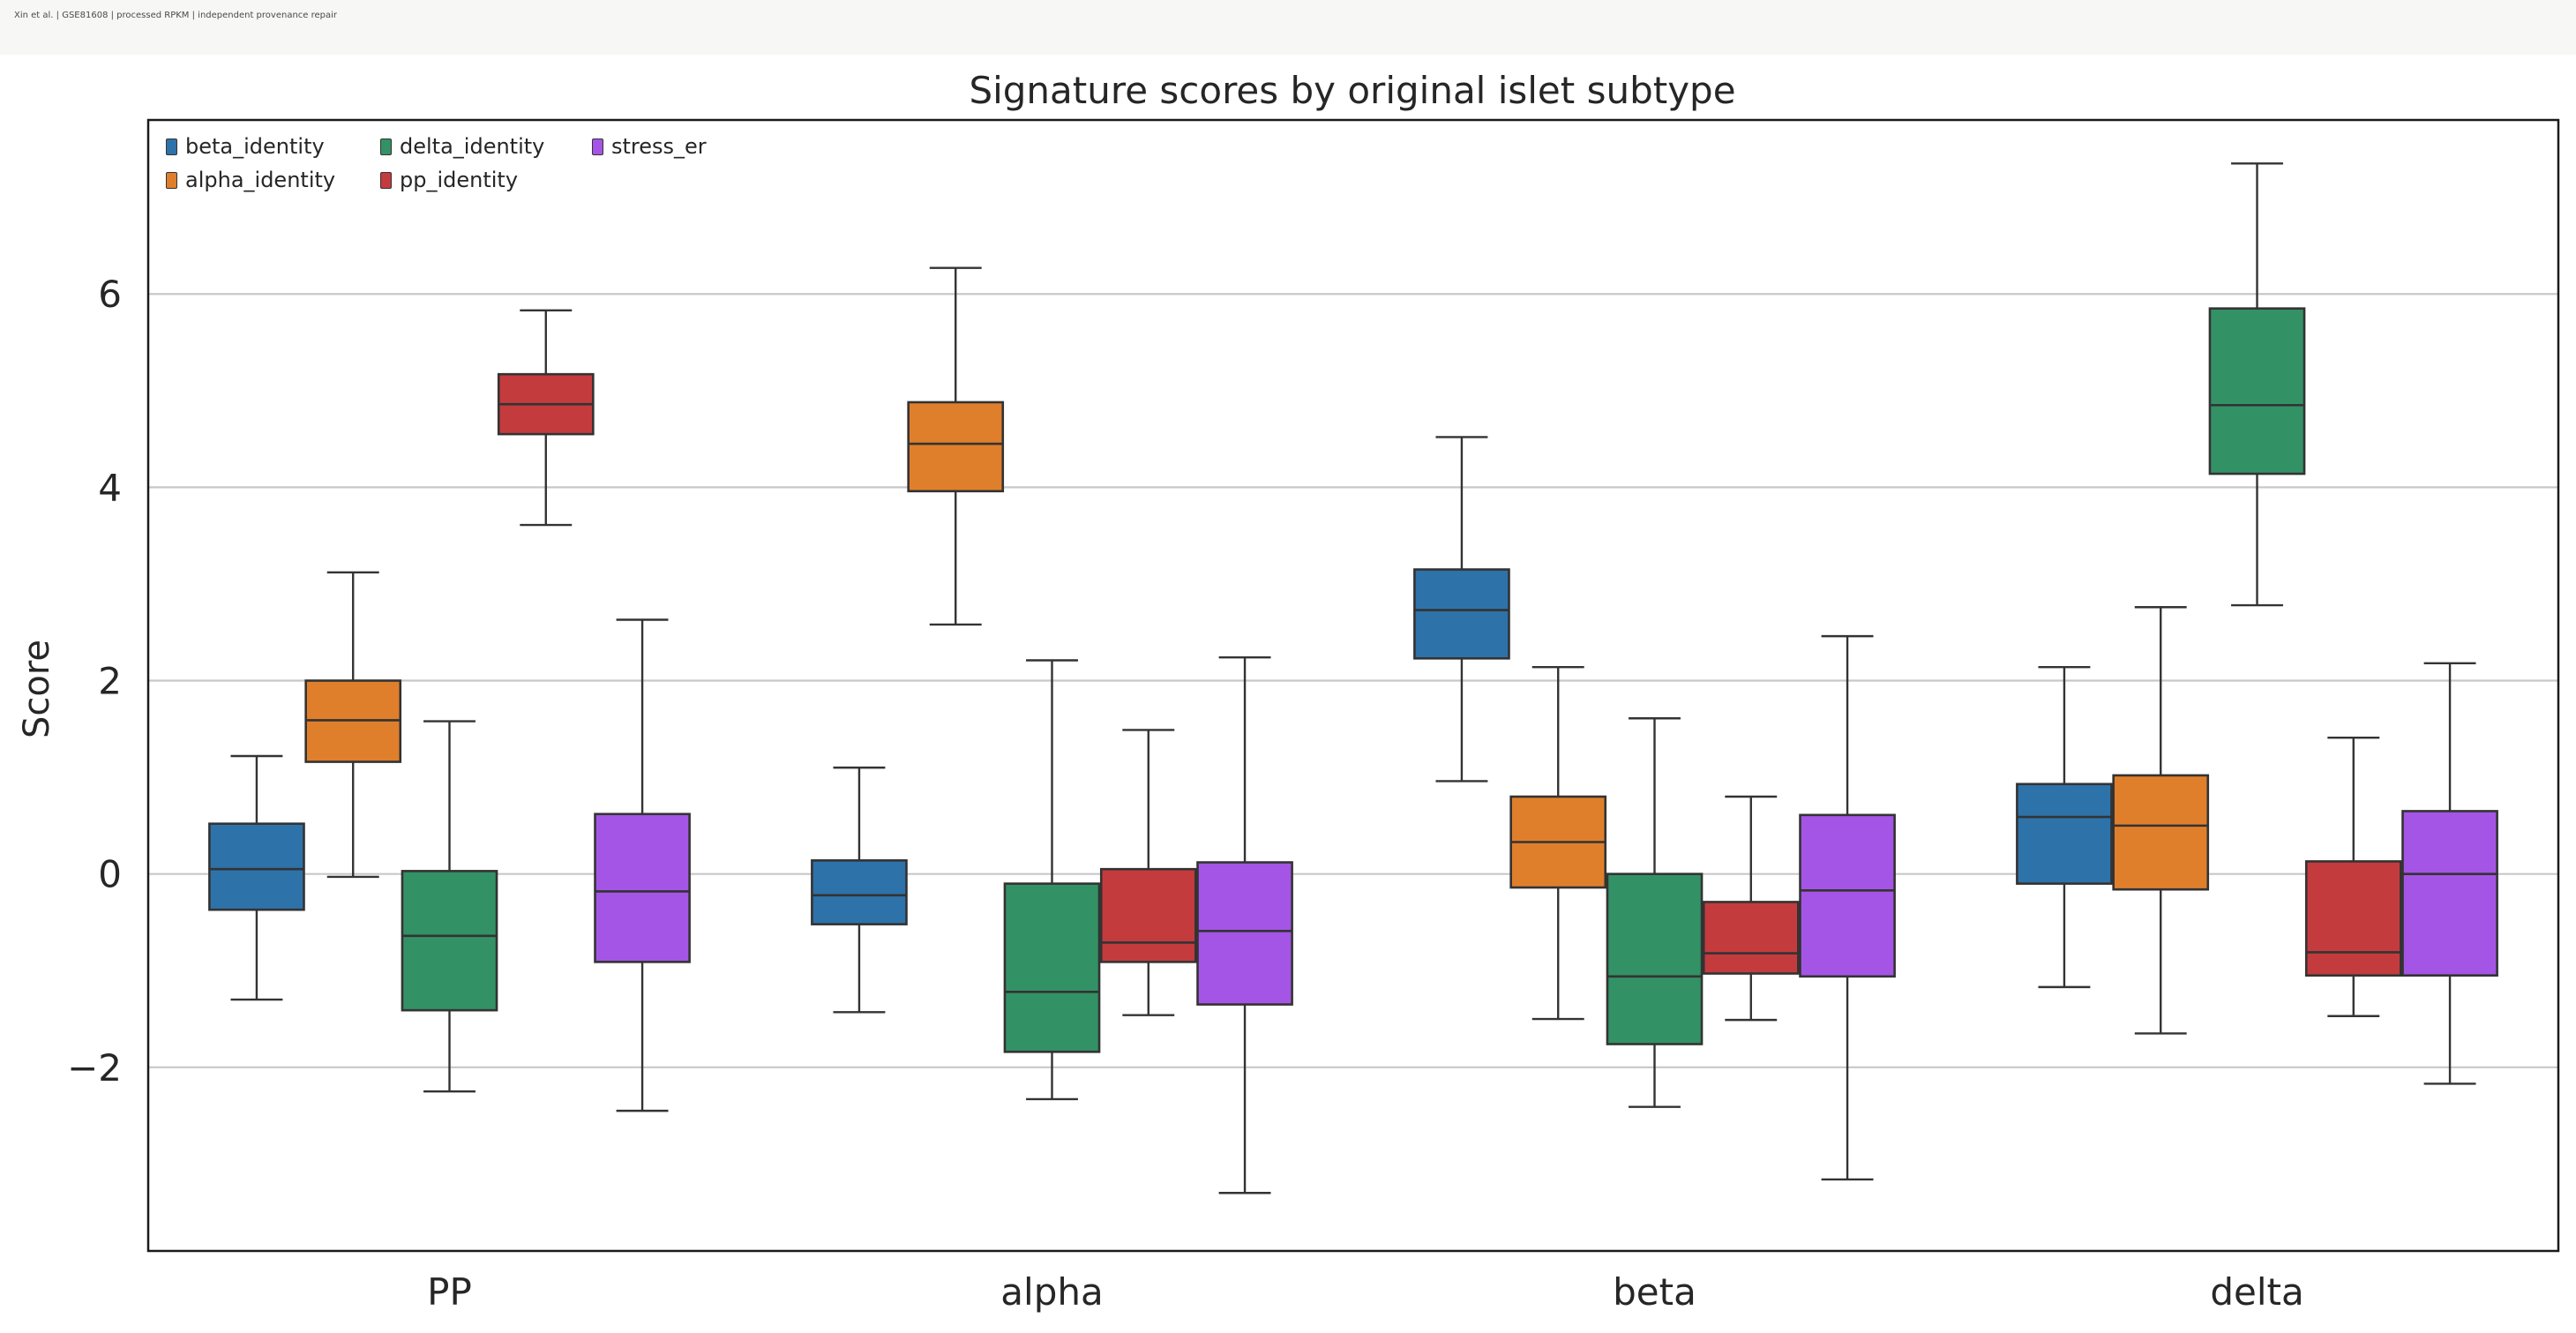 This screenshot has height=1333, width=2576. Describe the element at coordinates (261, 180) in the screenshot. I see `legend-label: alpha_identity` at that location.